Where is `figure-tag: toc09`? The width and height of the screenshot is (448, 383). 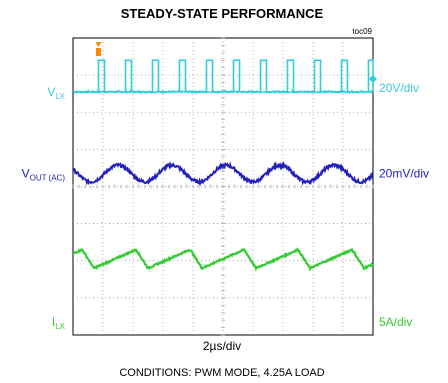
figure-tag: toc09 is located at coordinates (362, 31).